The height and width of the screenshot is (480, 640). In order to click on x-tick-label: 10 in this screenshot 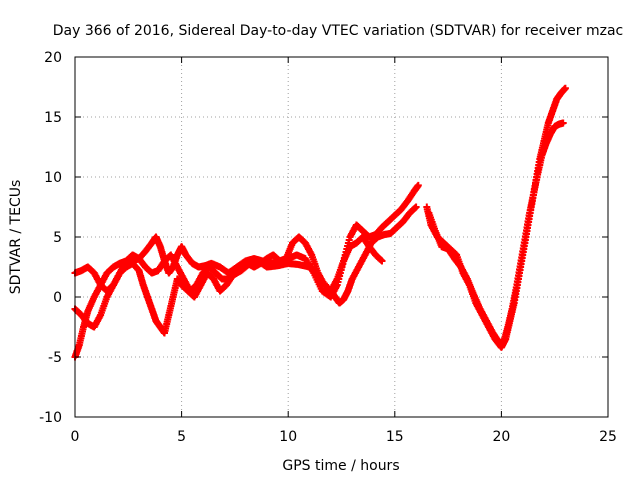, I will do `click(288, 437)`.